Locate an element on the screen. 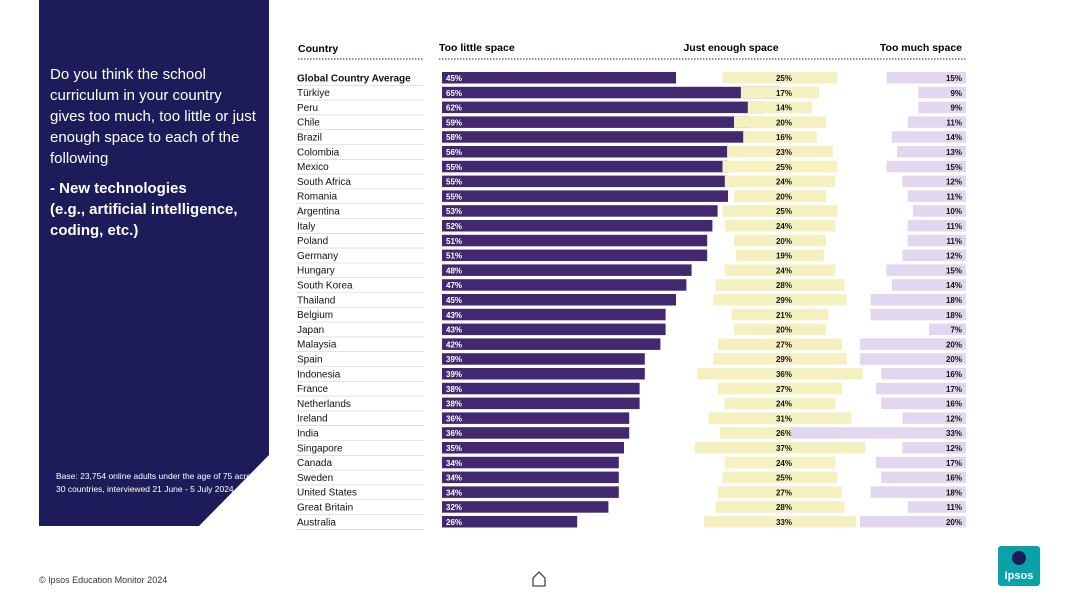 The width and height of the screenshot is (1080, 607). too-little-label: 65% is located at coordinates (454, 93).